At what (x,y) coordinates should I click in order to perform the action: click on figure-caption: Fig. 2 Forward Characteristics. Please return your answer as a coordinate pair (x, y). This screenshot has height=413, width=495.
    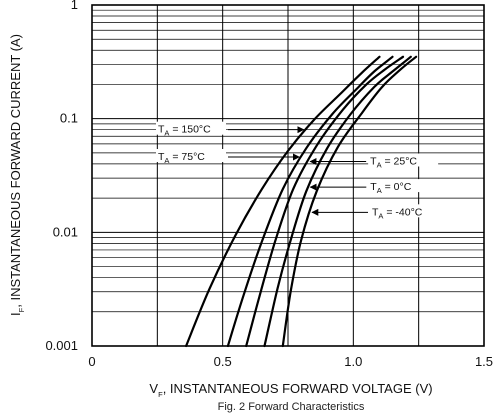
    Looking at the image, I should click on (291, 407).